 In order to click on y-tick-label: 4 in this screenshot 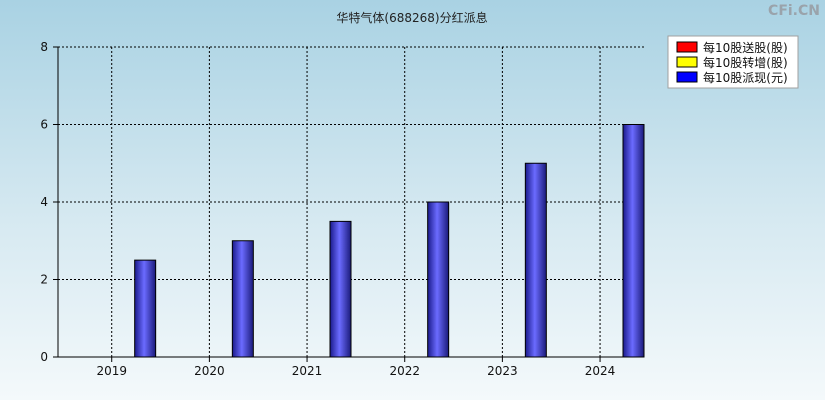, I will do `click(44, 202)`.